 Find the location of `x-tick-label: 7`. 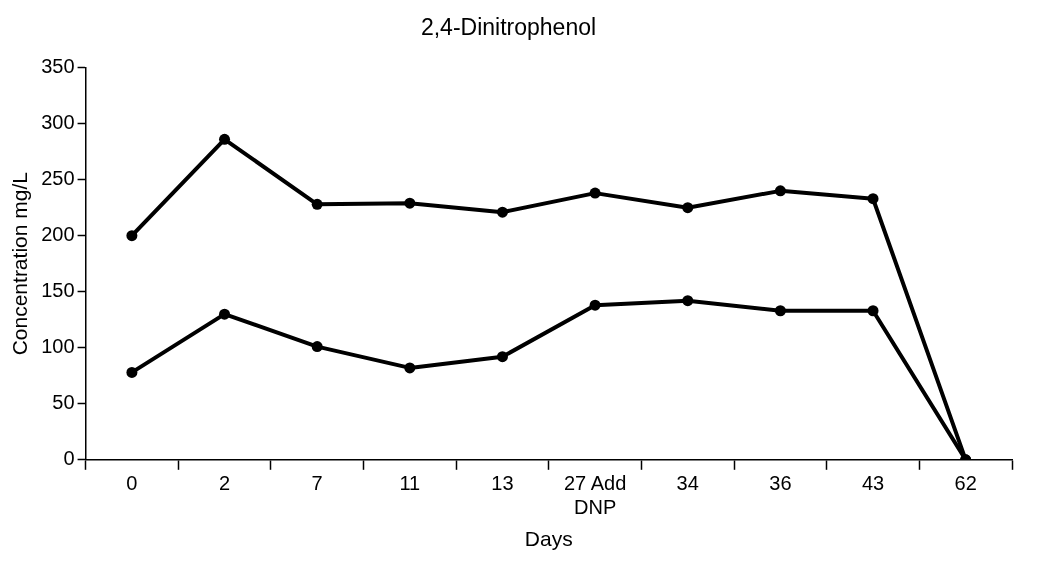

x-tick-label: 7 is located at coordinates (317, 483).